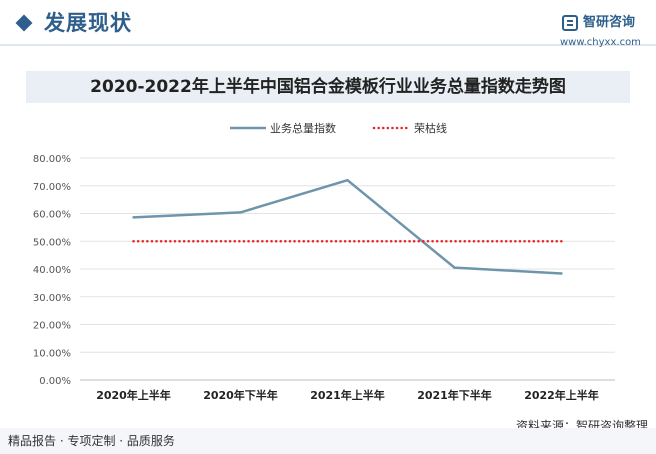  I want to click on y-tick-label: 10.00%, so click(52, 353).